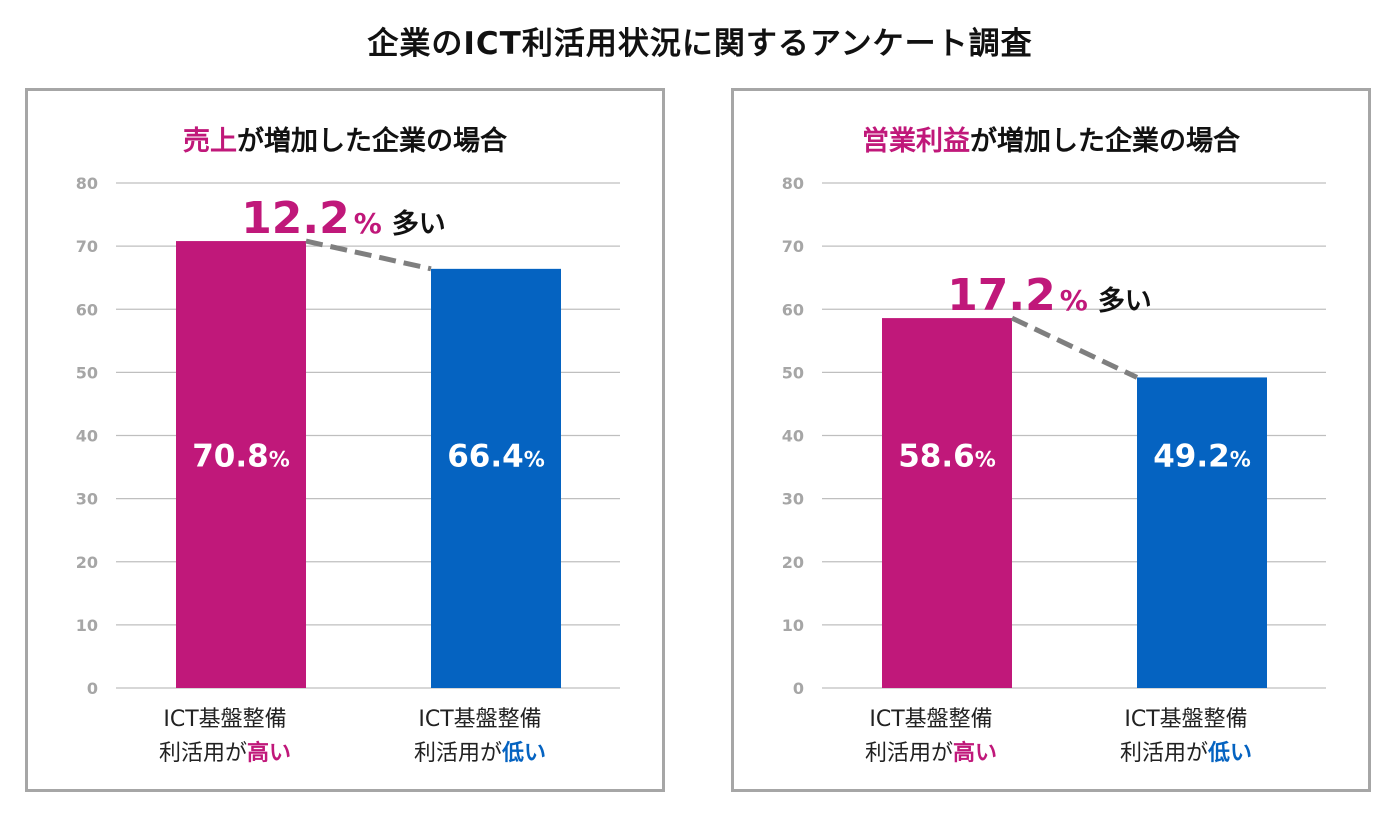  Describe the element at coordinates (700, 44) in the screenshot. I see `main-title: 企業のICT利活用状況に関するアンケート調査` at that location.